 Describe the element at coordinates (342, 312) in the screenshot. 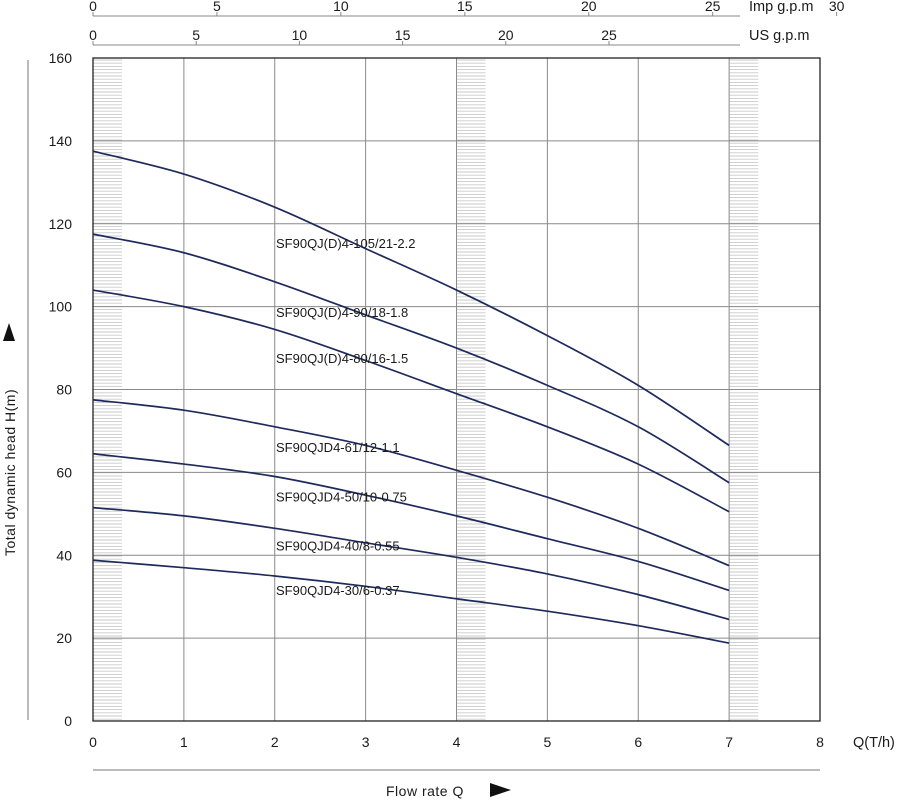

I see `curve-label: SF90QJ(D)4-90/18-1.8` at that location.